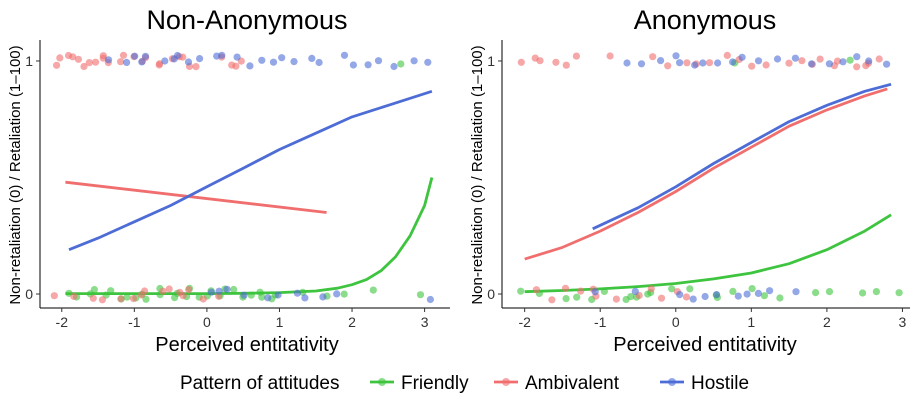 The height and width of the screenshot is (405, 918). What do you see at coordinates (705, 20) in the screenshot?
I see `panel-title: Anonymous` at bounding box center [705, 20].